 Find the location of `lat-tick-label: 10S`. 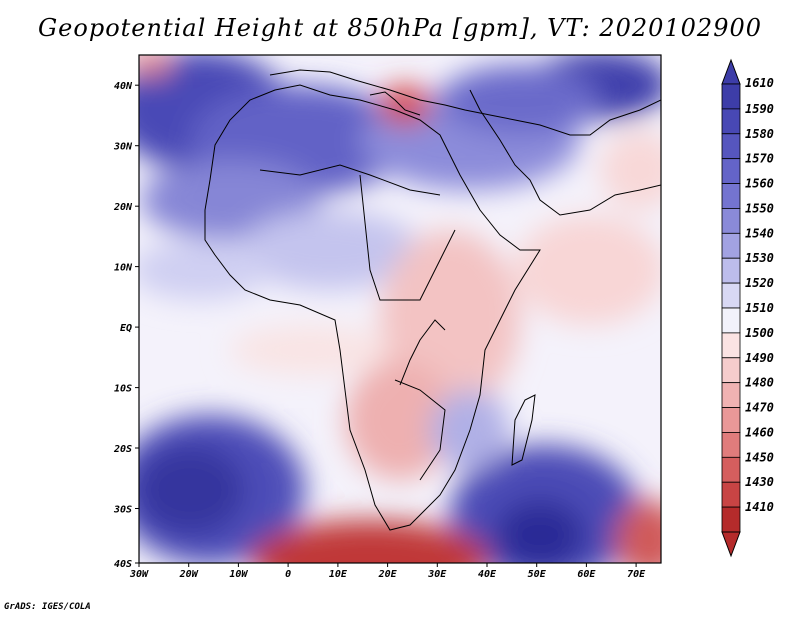

lat-tick-label: 10S is located at coordinates (123, 388).